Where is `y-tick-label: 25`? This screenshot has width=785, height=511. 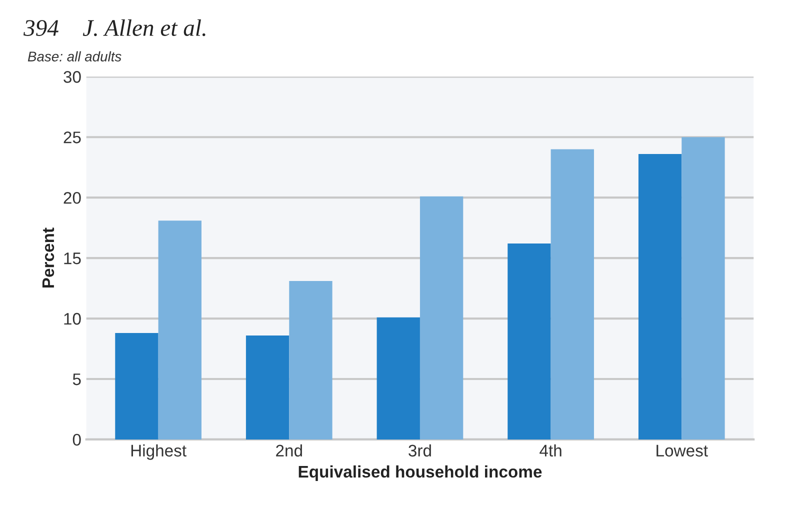 y-tick-label: 25 is located at coordinates (72, 138).